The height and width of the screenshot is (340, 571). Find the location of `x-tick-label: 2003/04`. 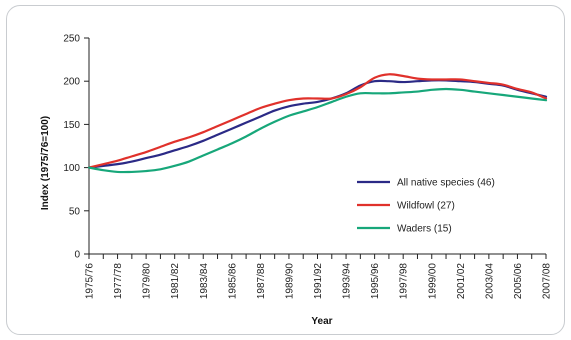

x-tick-label: 2003/04 is located at coordinates (489, 281).